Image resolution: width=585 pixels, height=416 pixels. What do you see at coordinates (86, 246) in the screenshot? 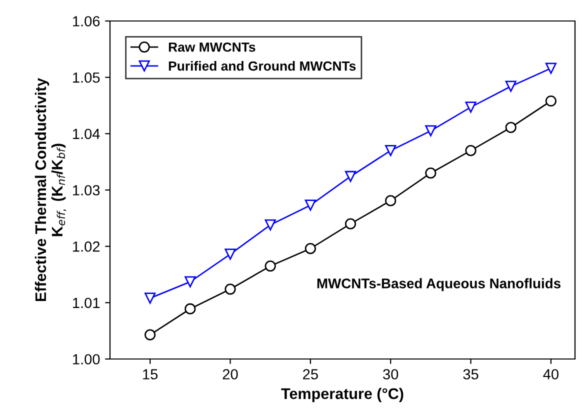
I see `y-tick-label: 1.02` at bounding box center [86, 246].